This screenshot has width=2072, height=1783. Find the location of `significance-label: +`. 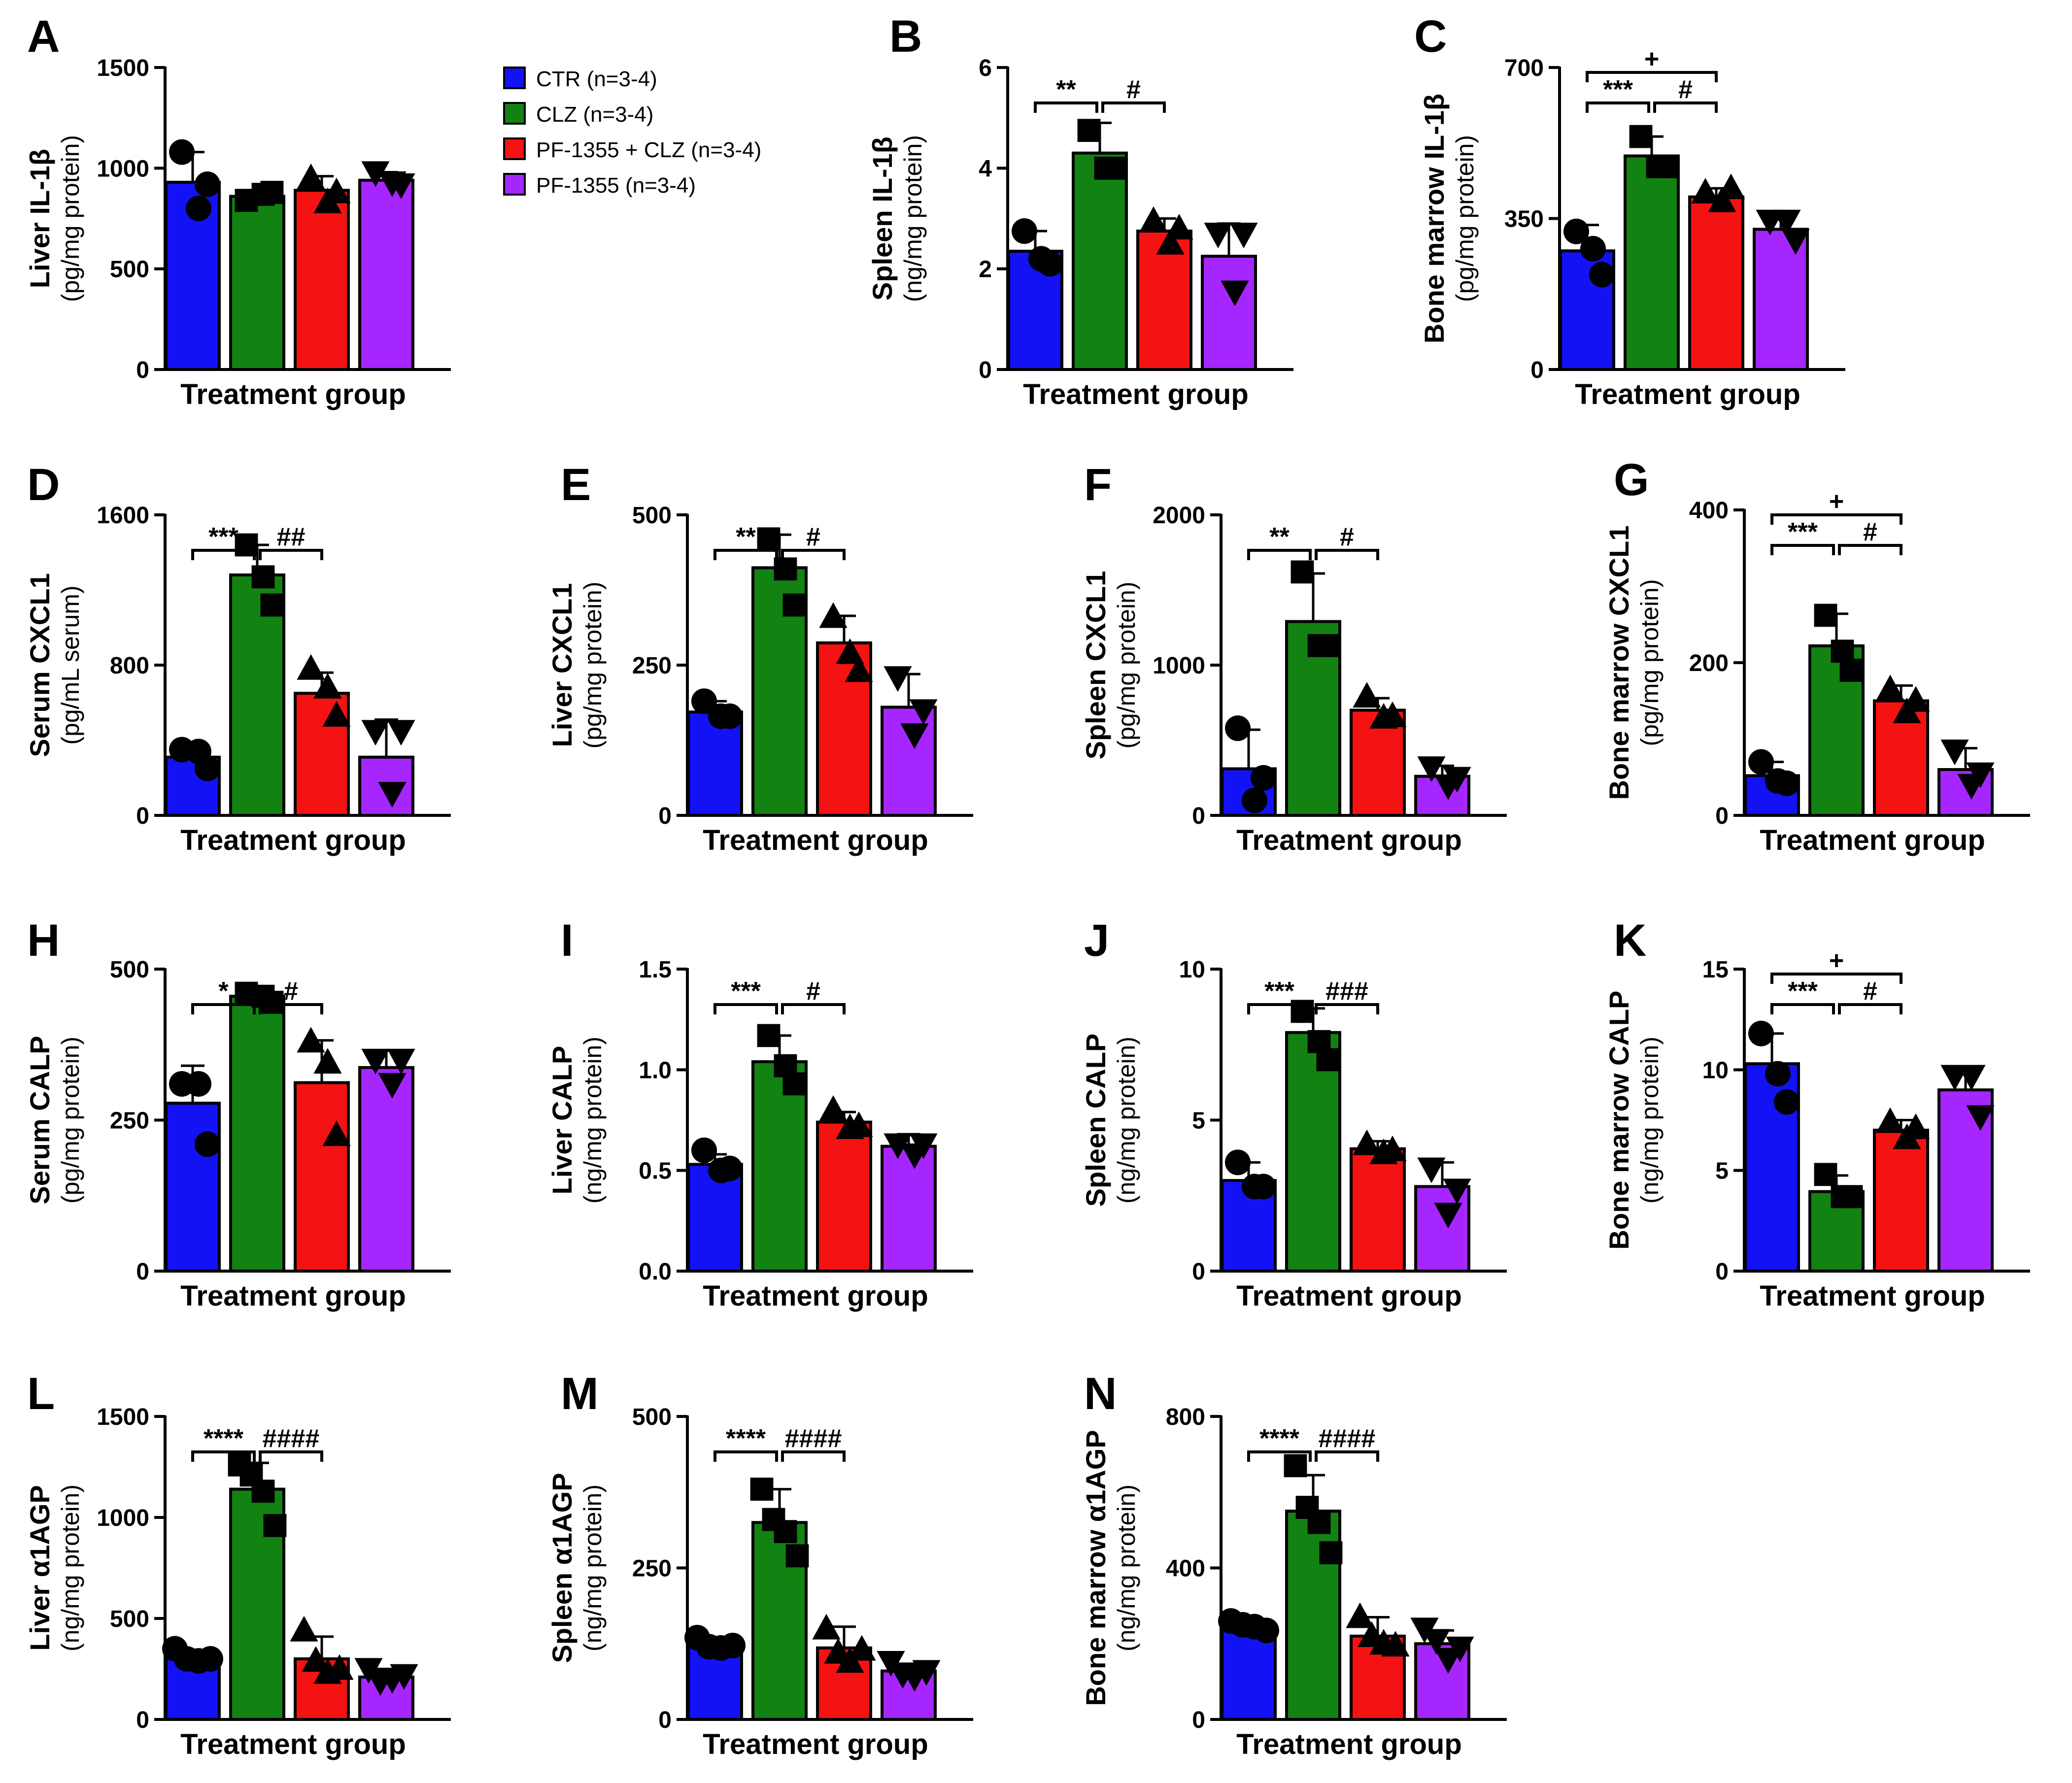

significance-label: + is located at coordinates (1836, 501).